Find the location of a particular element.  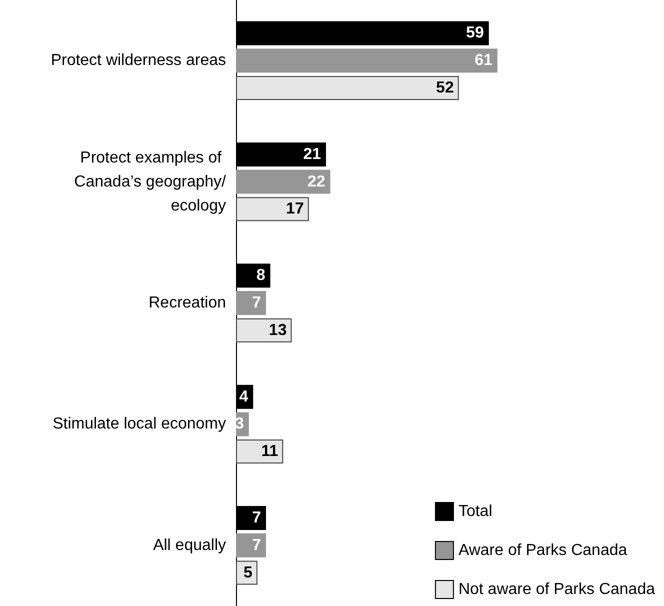

data-label: 52 is located at coordinates (445, 87).